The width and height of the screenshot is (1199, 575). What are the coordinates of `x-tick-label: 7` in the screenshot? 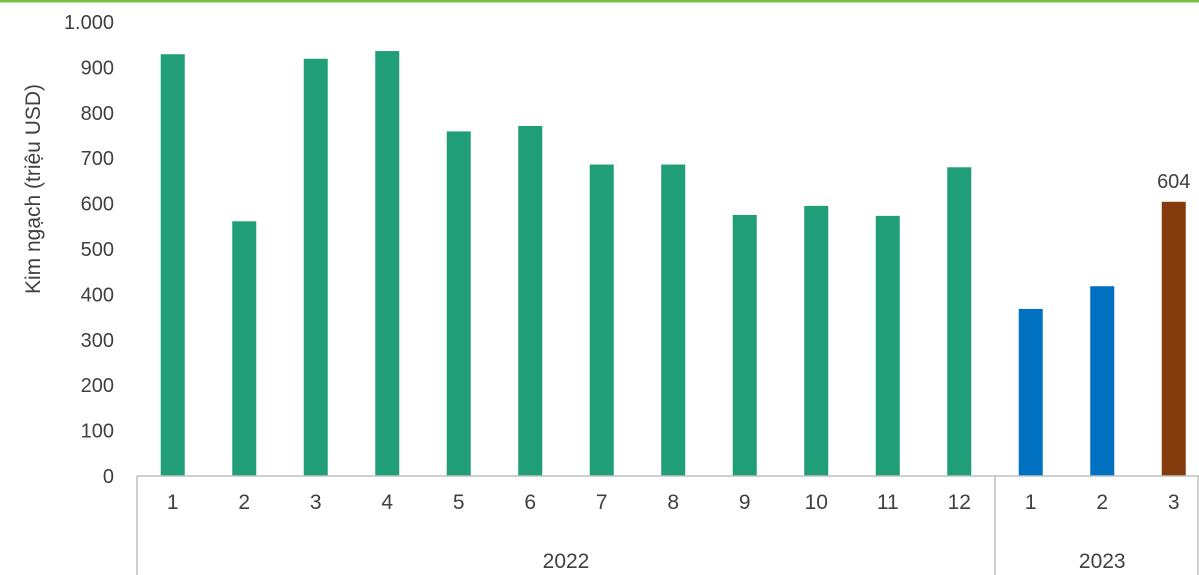 It's located at (602, 502).